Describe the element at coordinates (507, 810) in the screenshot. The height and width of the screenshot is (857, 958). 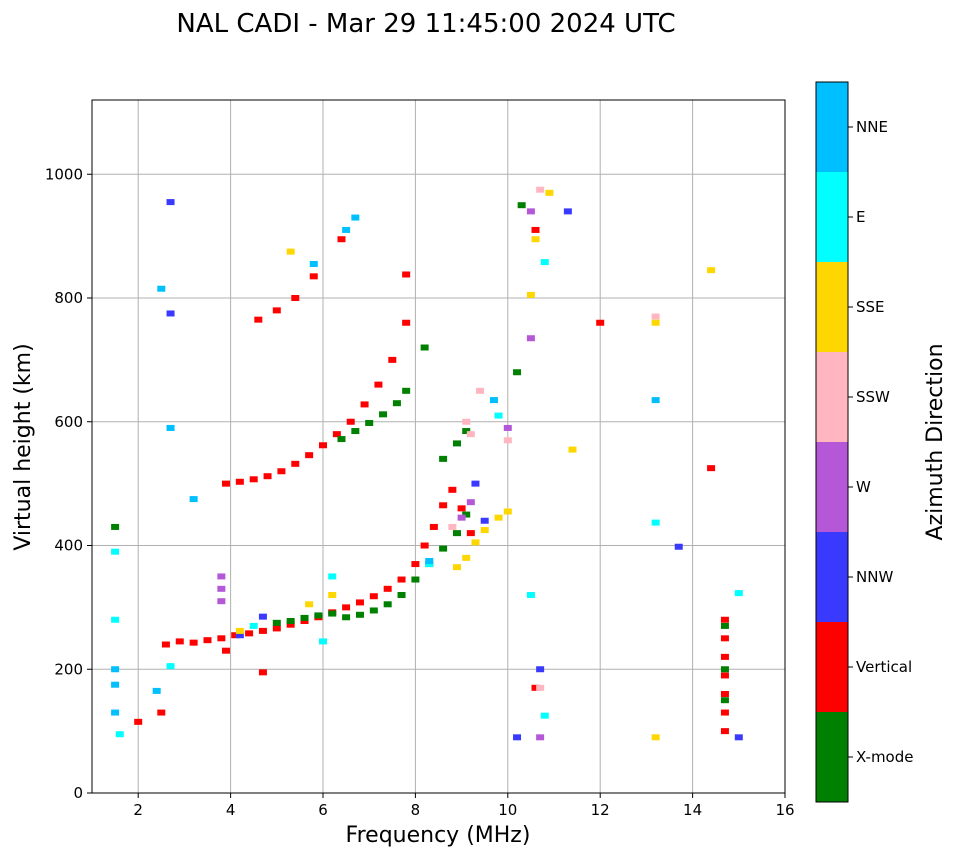
I see `x-tick-label: 10` at that location.